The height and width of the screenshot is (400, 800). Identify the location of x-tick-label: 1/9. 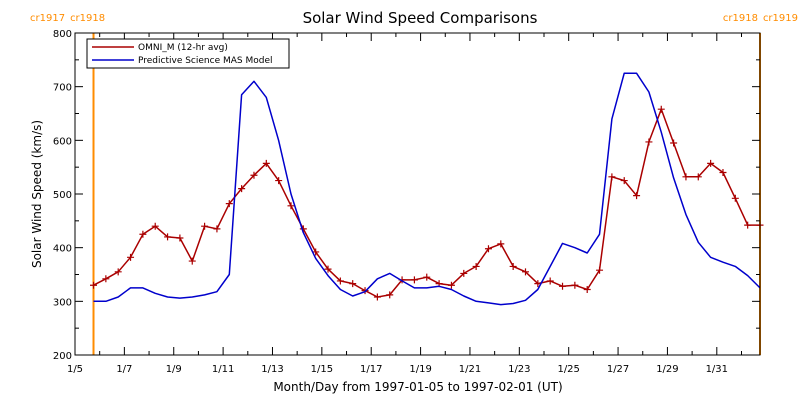
(174, 369).